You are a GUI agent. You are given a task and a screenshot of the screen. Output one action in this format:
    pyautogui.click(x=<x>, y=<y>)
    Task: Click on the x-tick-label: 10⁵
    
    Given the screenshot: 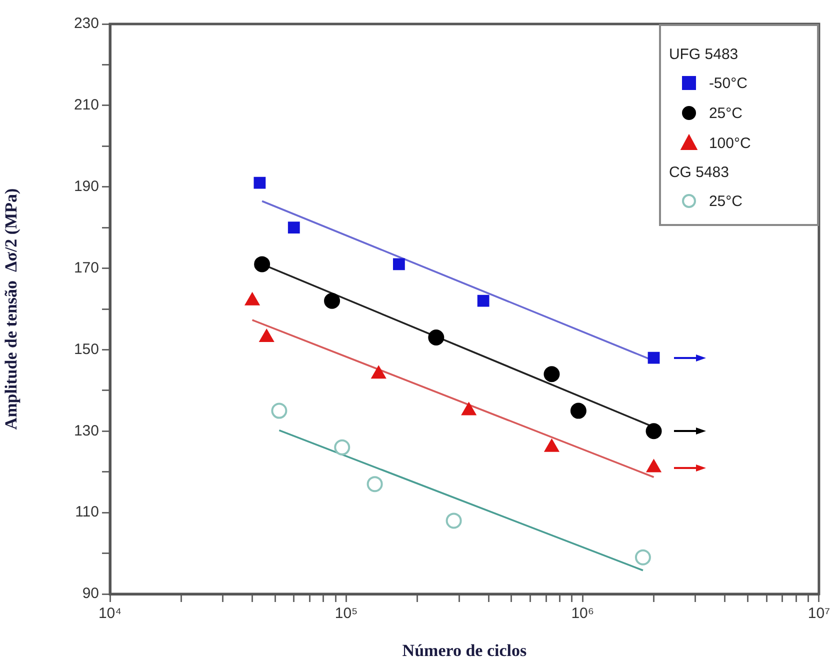 What is the action you would take?
    pyautogui.click(x=346, y=613)
    